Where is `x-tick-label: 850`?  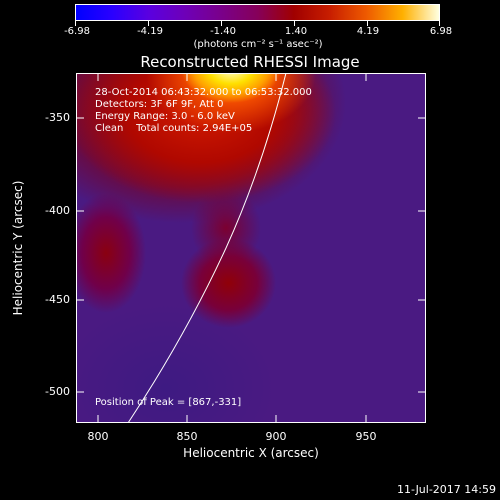 x-tick-label: 850 is located at coordinates (187, 436).